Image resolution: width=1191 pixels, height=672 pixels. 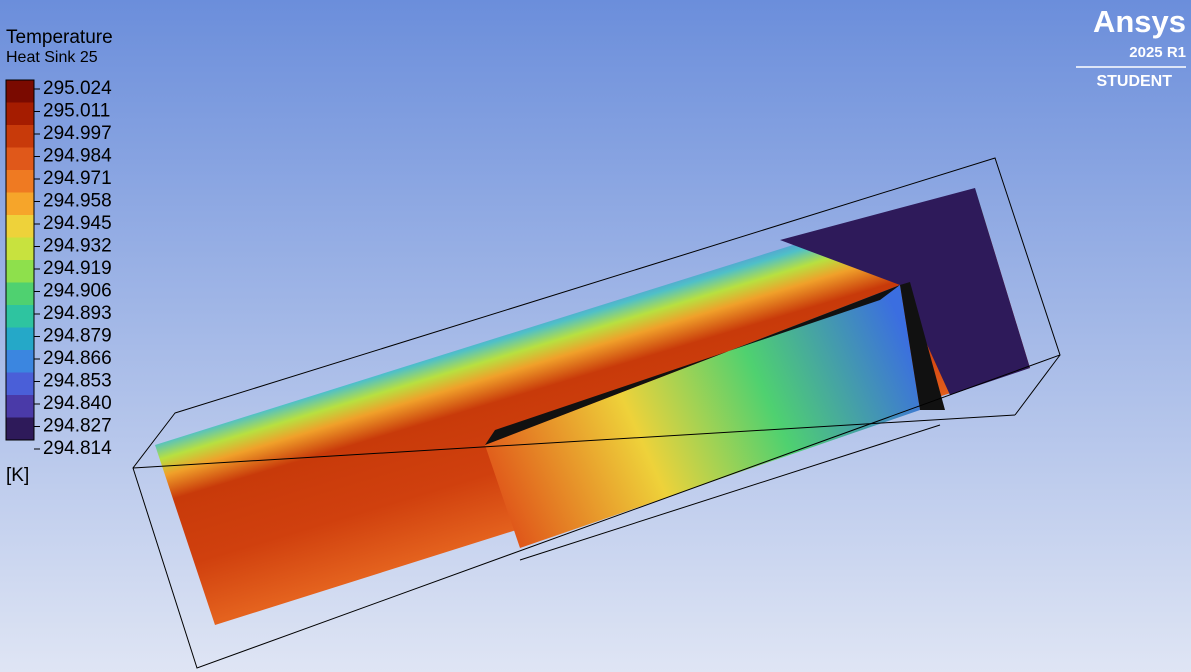 I want to click on colorbar-label: 294.840, so click(x=77, y=403).